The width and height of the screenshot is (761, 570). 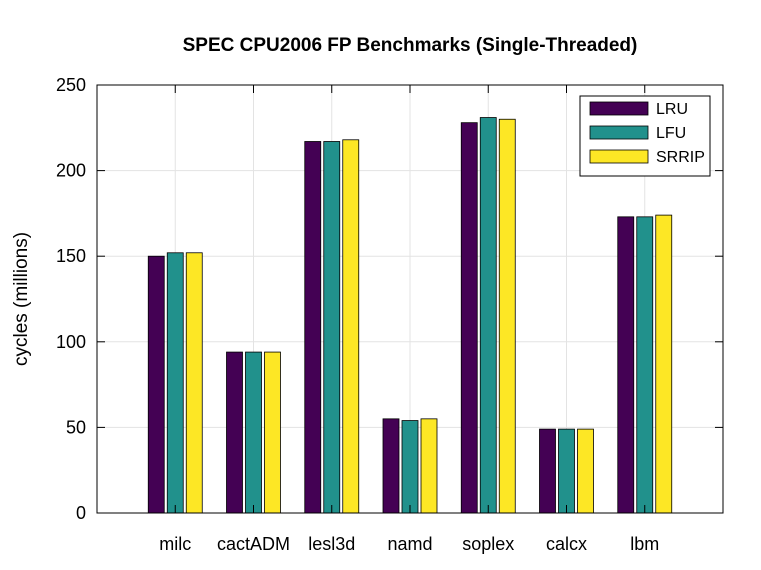 What do you see at coordinates (507, 316) in the screenshot?
I see `bar-srrip-soplex` at bounding box center [507, 316].